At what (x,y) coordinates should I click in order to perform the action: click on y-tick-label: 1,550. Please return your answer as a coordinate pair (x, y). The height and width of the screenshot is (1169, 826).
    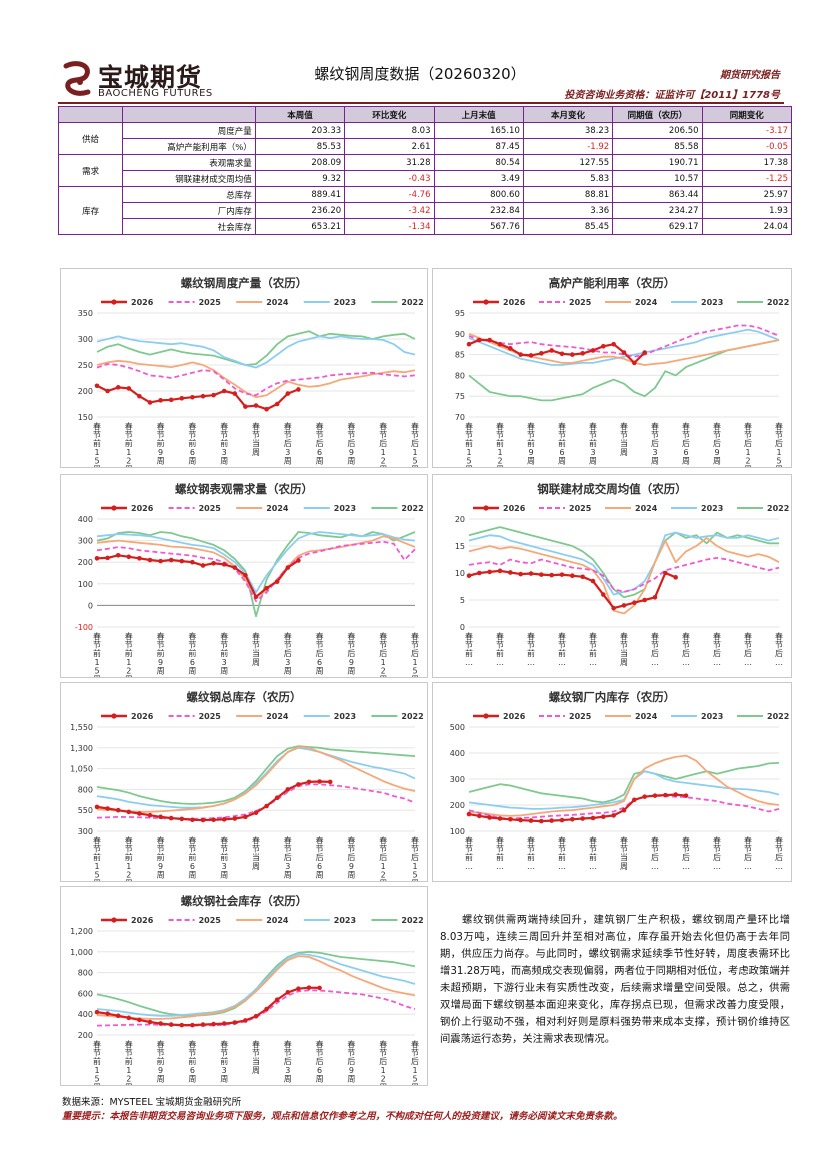
    Looking at the image, I should click on (81, 727).